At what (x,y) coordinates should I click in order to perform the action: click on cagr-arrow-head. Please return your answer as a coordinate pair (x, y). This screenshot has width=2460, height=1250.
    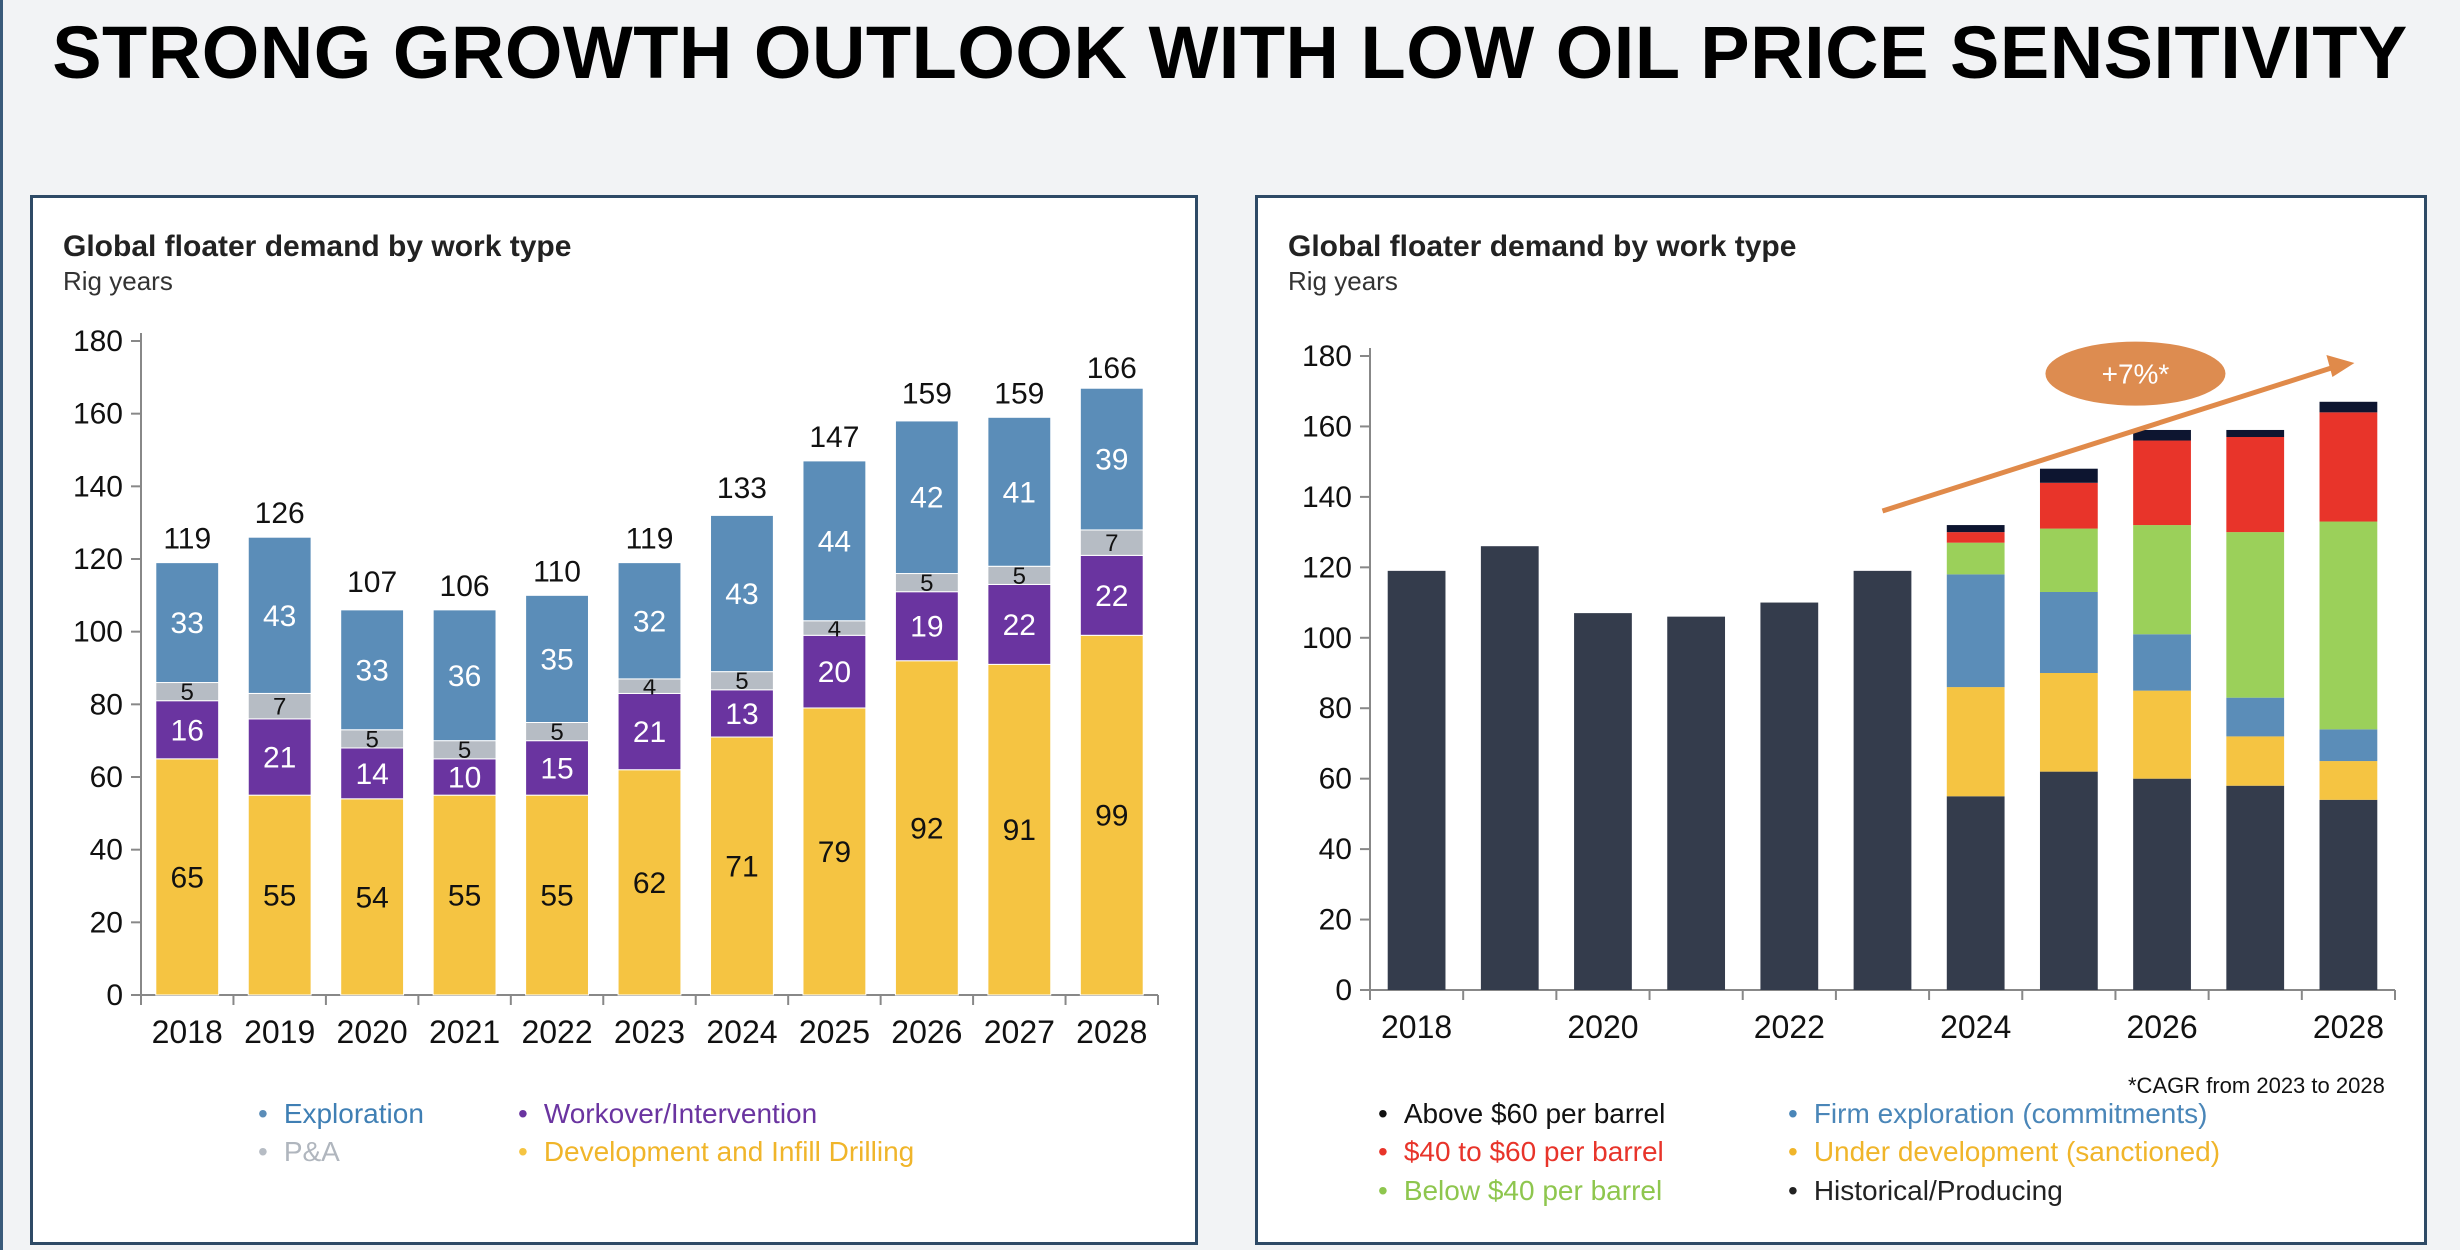
    Looking at the image, I should click on (2340, 366).